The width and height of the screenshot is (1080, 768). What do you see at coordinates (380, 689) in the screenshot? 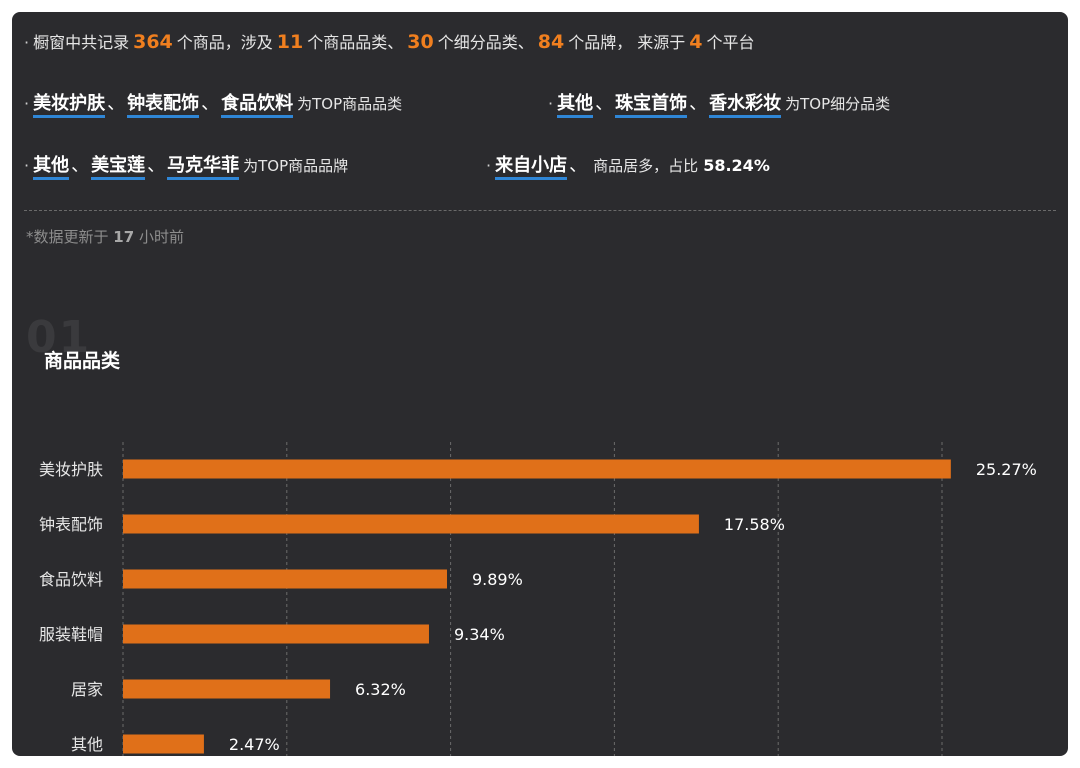
I see `bar-value-label: 6.32%` at bounding box center [380, 689].